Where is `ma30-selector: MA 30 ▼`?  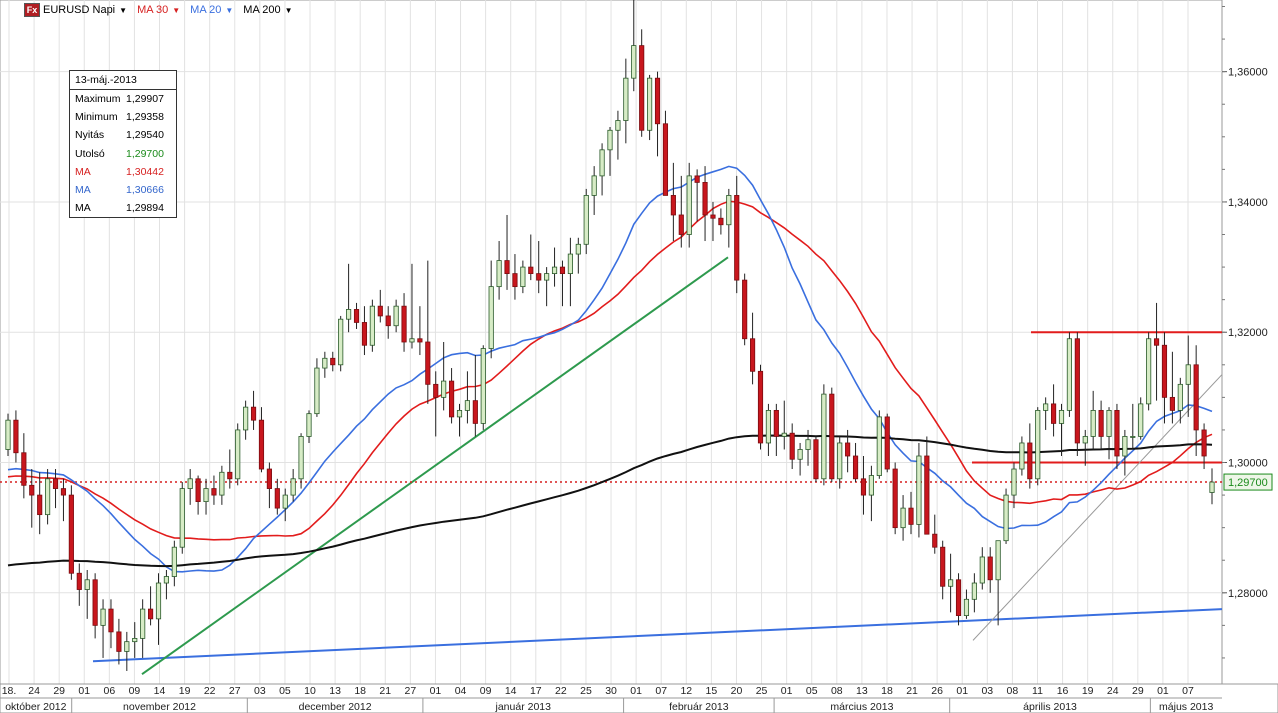 ma30-selector: MA 30 ▼ is located at coordinates (158, 10).